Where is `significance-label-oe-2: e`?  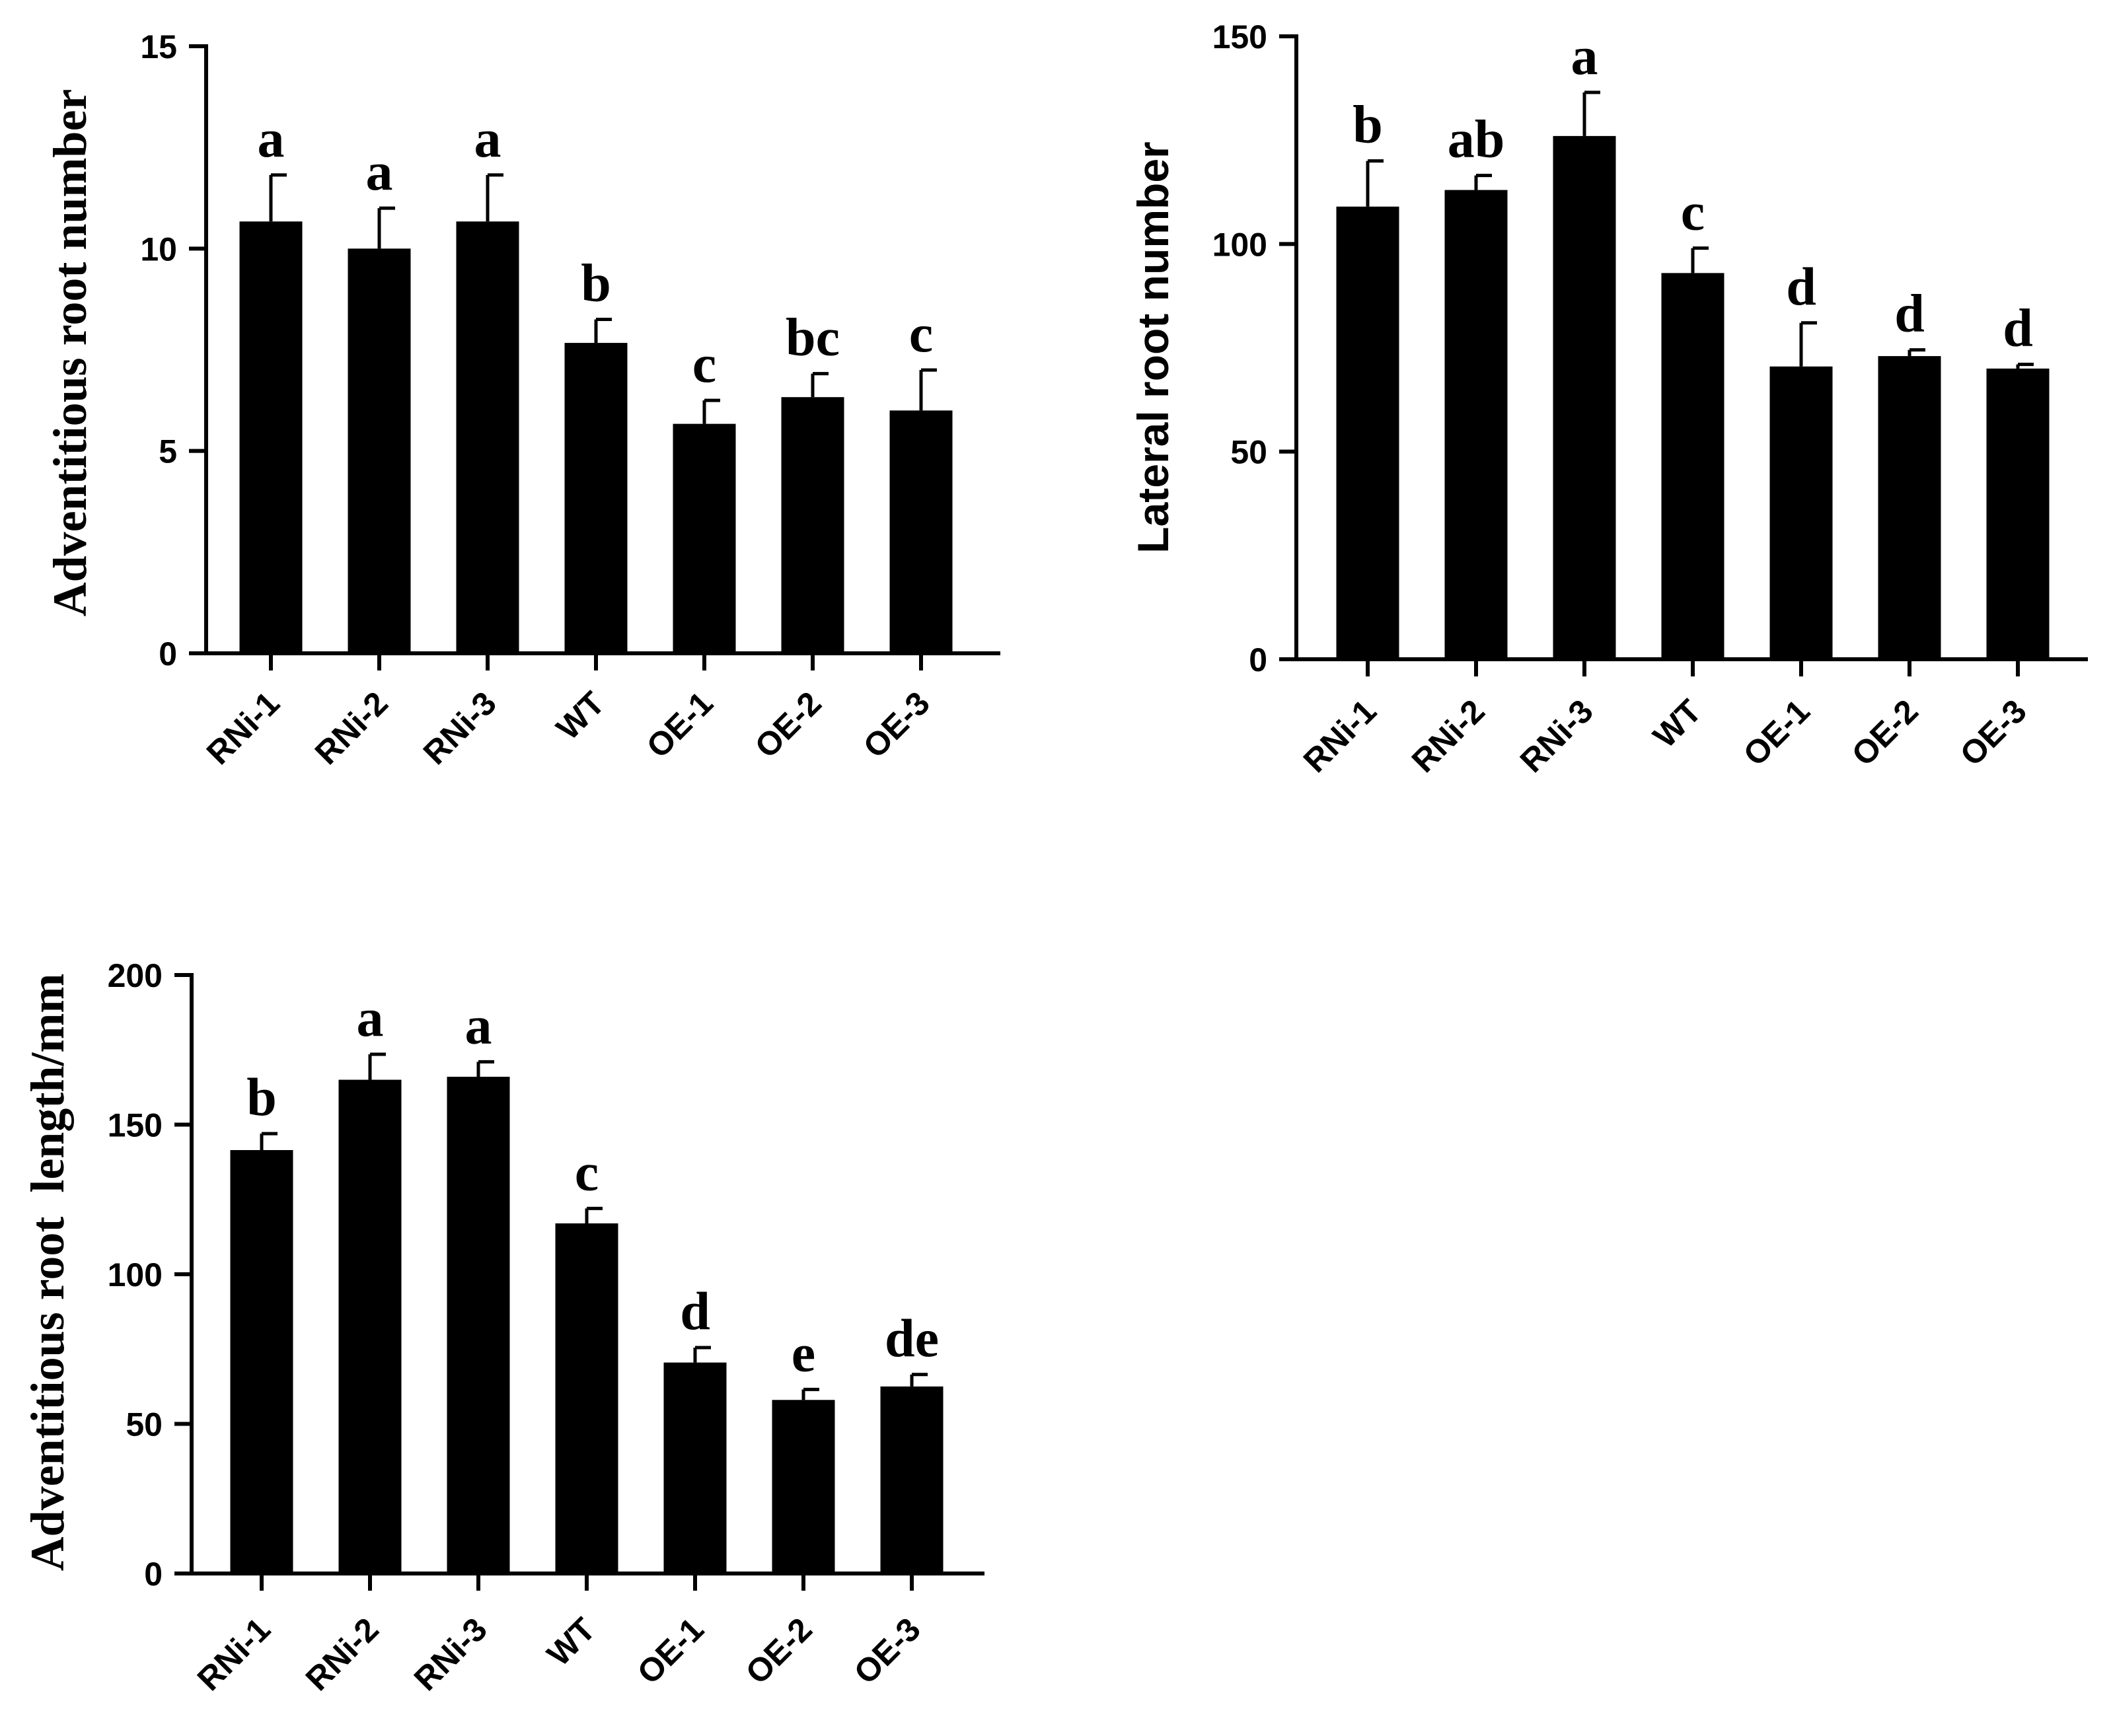
significance-label-oe-2: e is located at coordinates (803, 1352).